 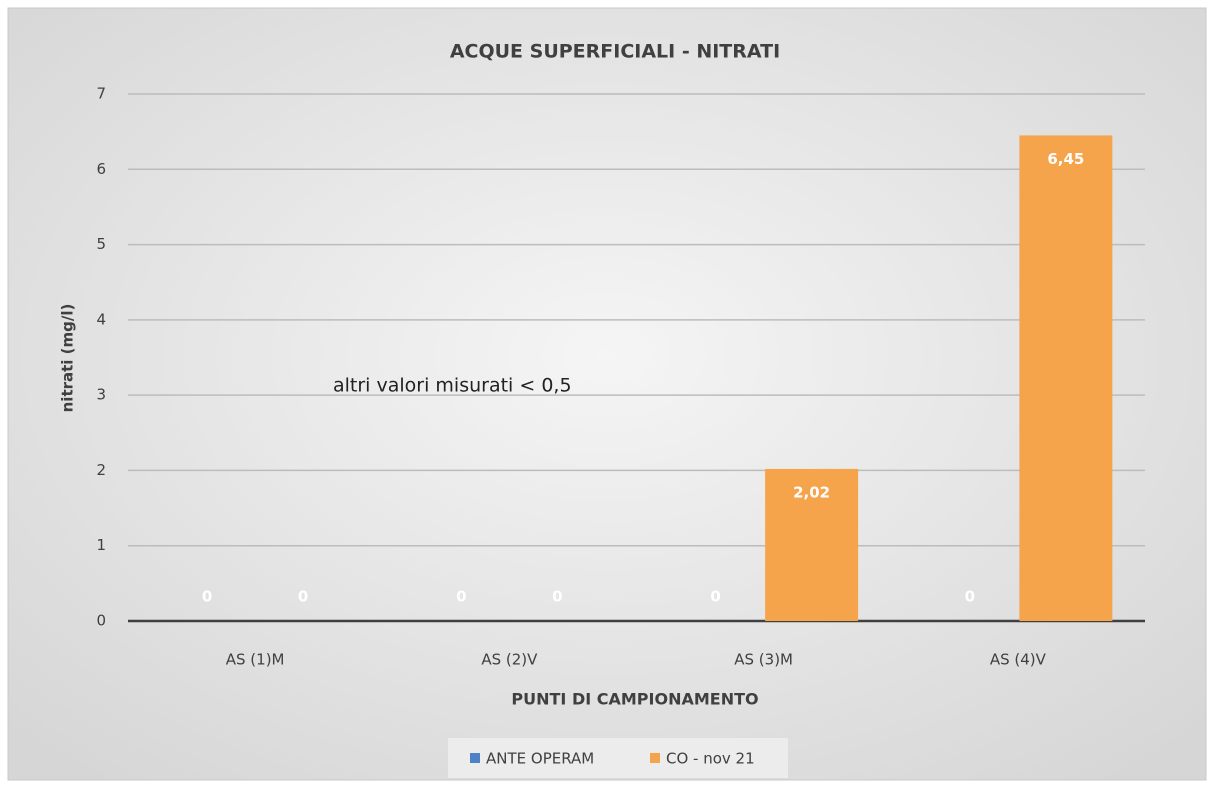 I want to click on y-tick-label: 2, so click(x=101, y=470).